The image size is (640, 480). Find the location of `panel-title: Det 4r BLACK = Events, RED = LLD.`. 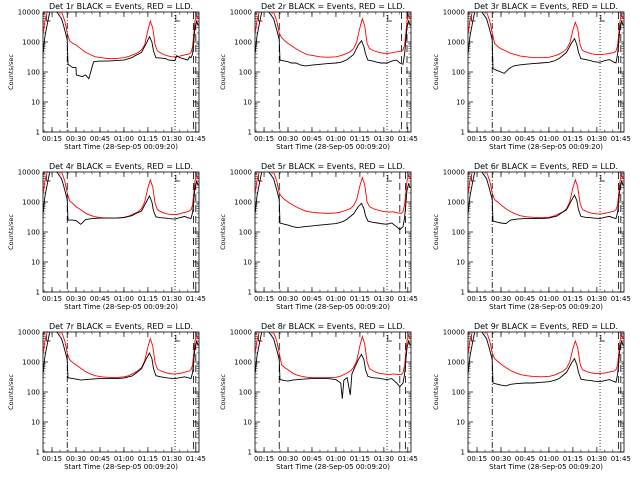

panel-title: Det 4r BLACK = Events, RED = LLD. is located at coordinates (121, 166).